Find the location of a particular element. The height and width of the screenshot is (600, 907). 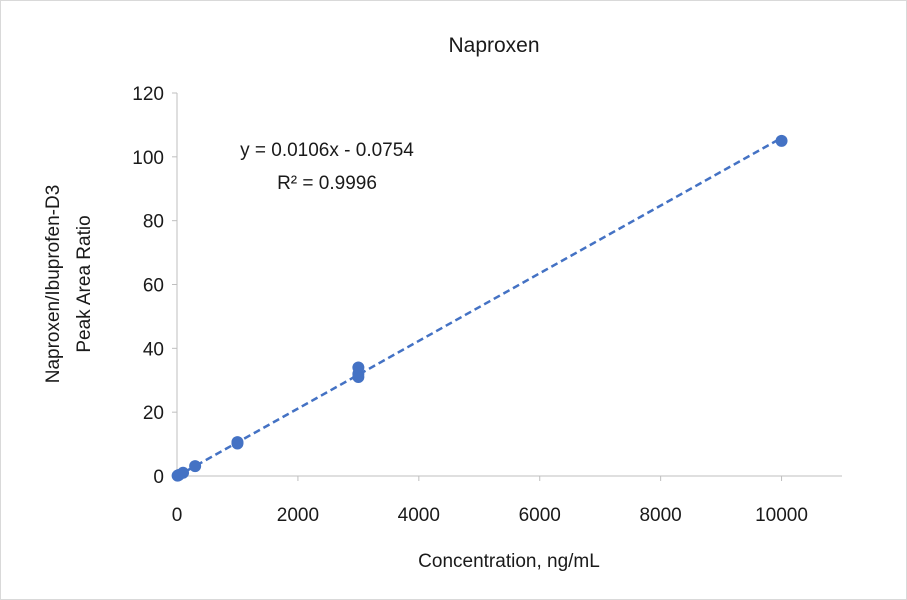

x-tick-label: 10000 is located at coordinates (781, 515).